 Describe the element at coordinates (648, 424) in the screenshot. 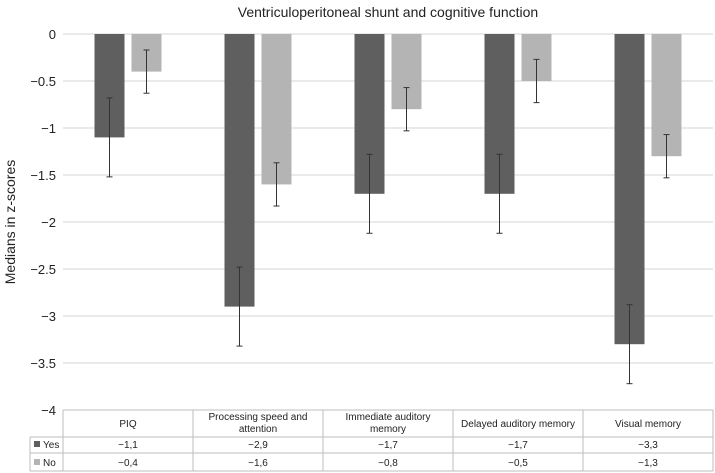

I see `category-label: Visual memory` at that location.